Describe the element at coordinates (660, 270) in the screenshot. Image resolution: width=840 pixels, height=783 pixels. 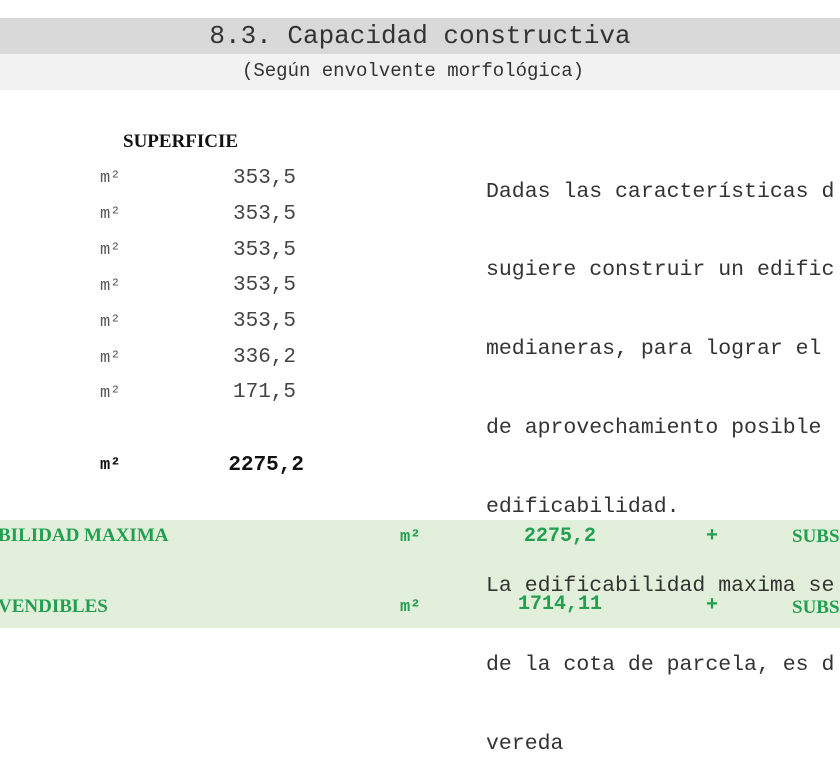
I see `description-line: sugiere construir un edific` at that location.